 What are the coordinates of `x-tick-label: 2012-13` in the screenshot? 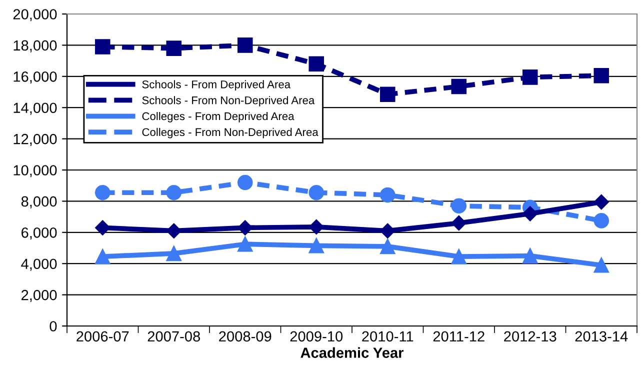 It's located at (530, 336).